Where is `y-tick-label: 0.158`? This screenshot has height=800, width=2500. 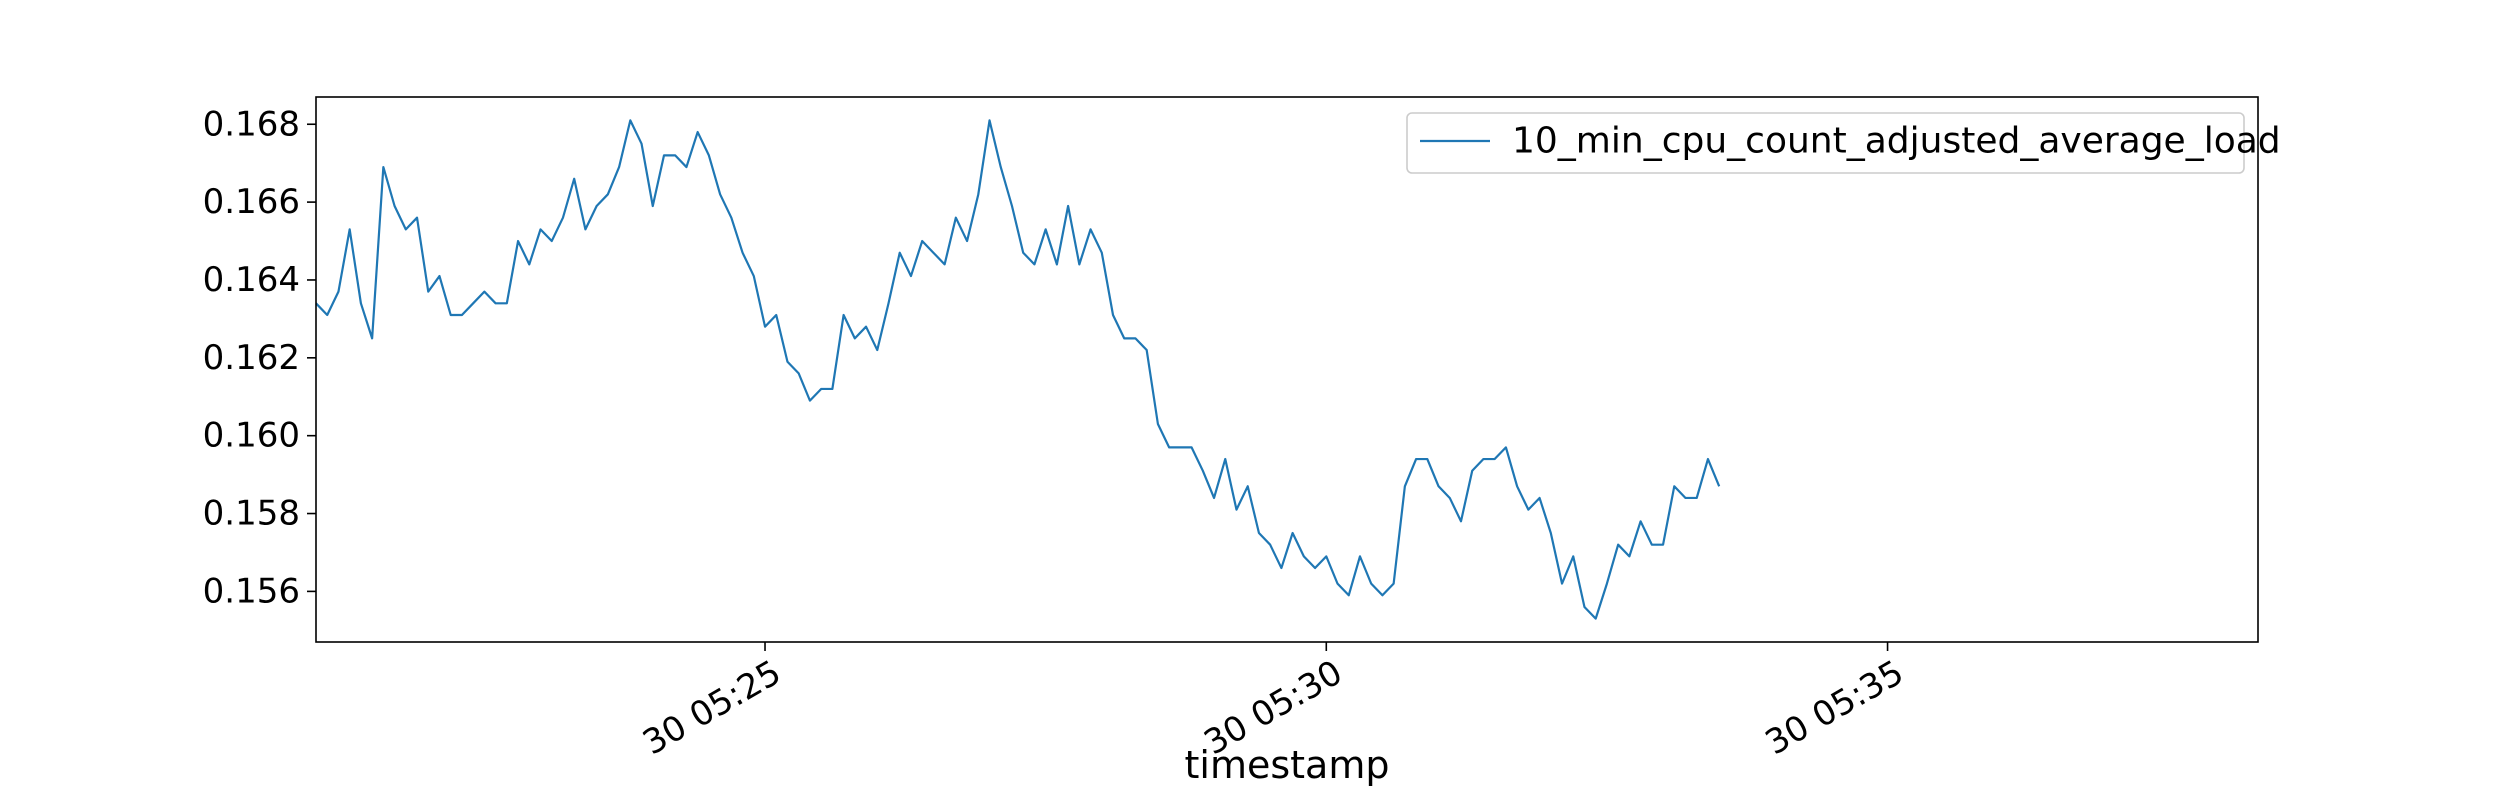
y-tick-label: 0.158 is located at coordinates (251, 514).